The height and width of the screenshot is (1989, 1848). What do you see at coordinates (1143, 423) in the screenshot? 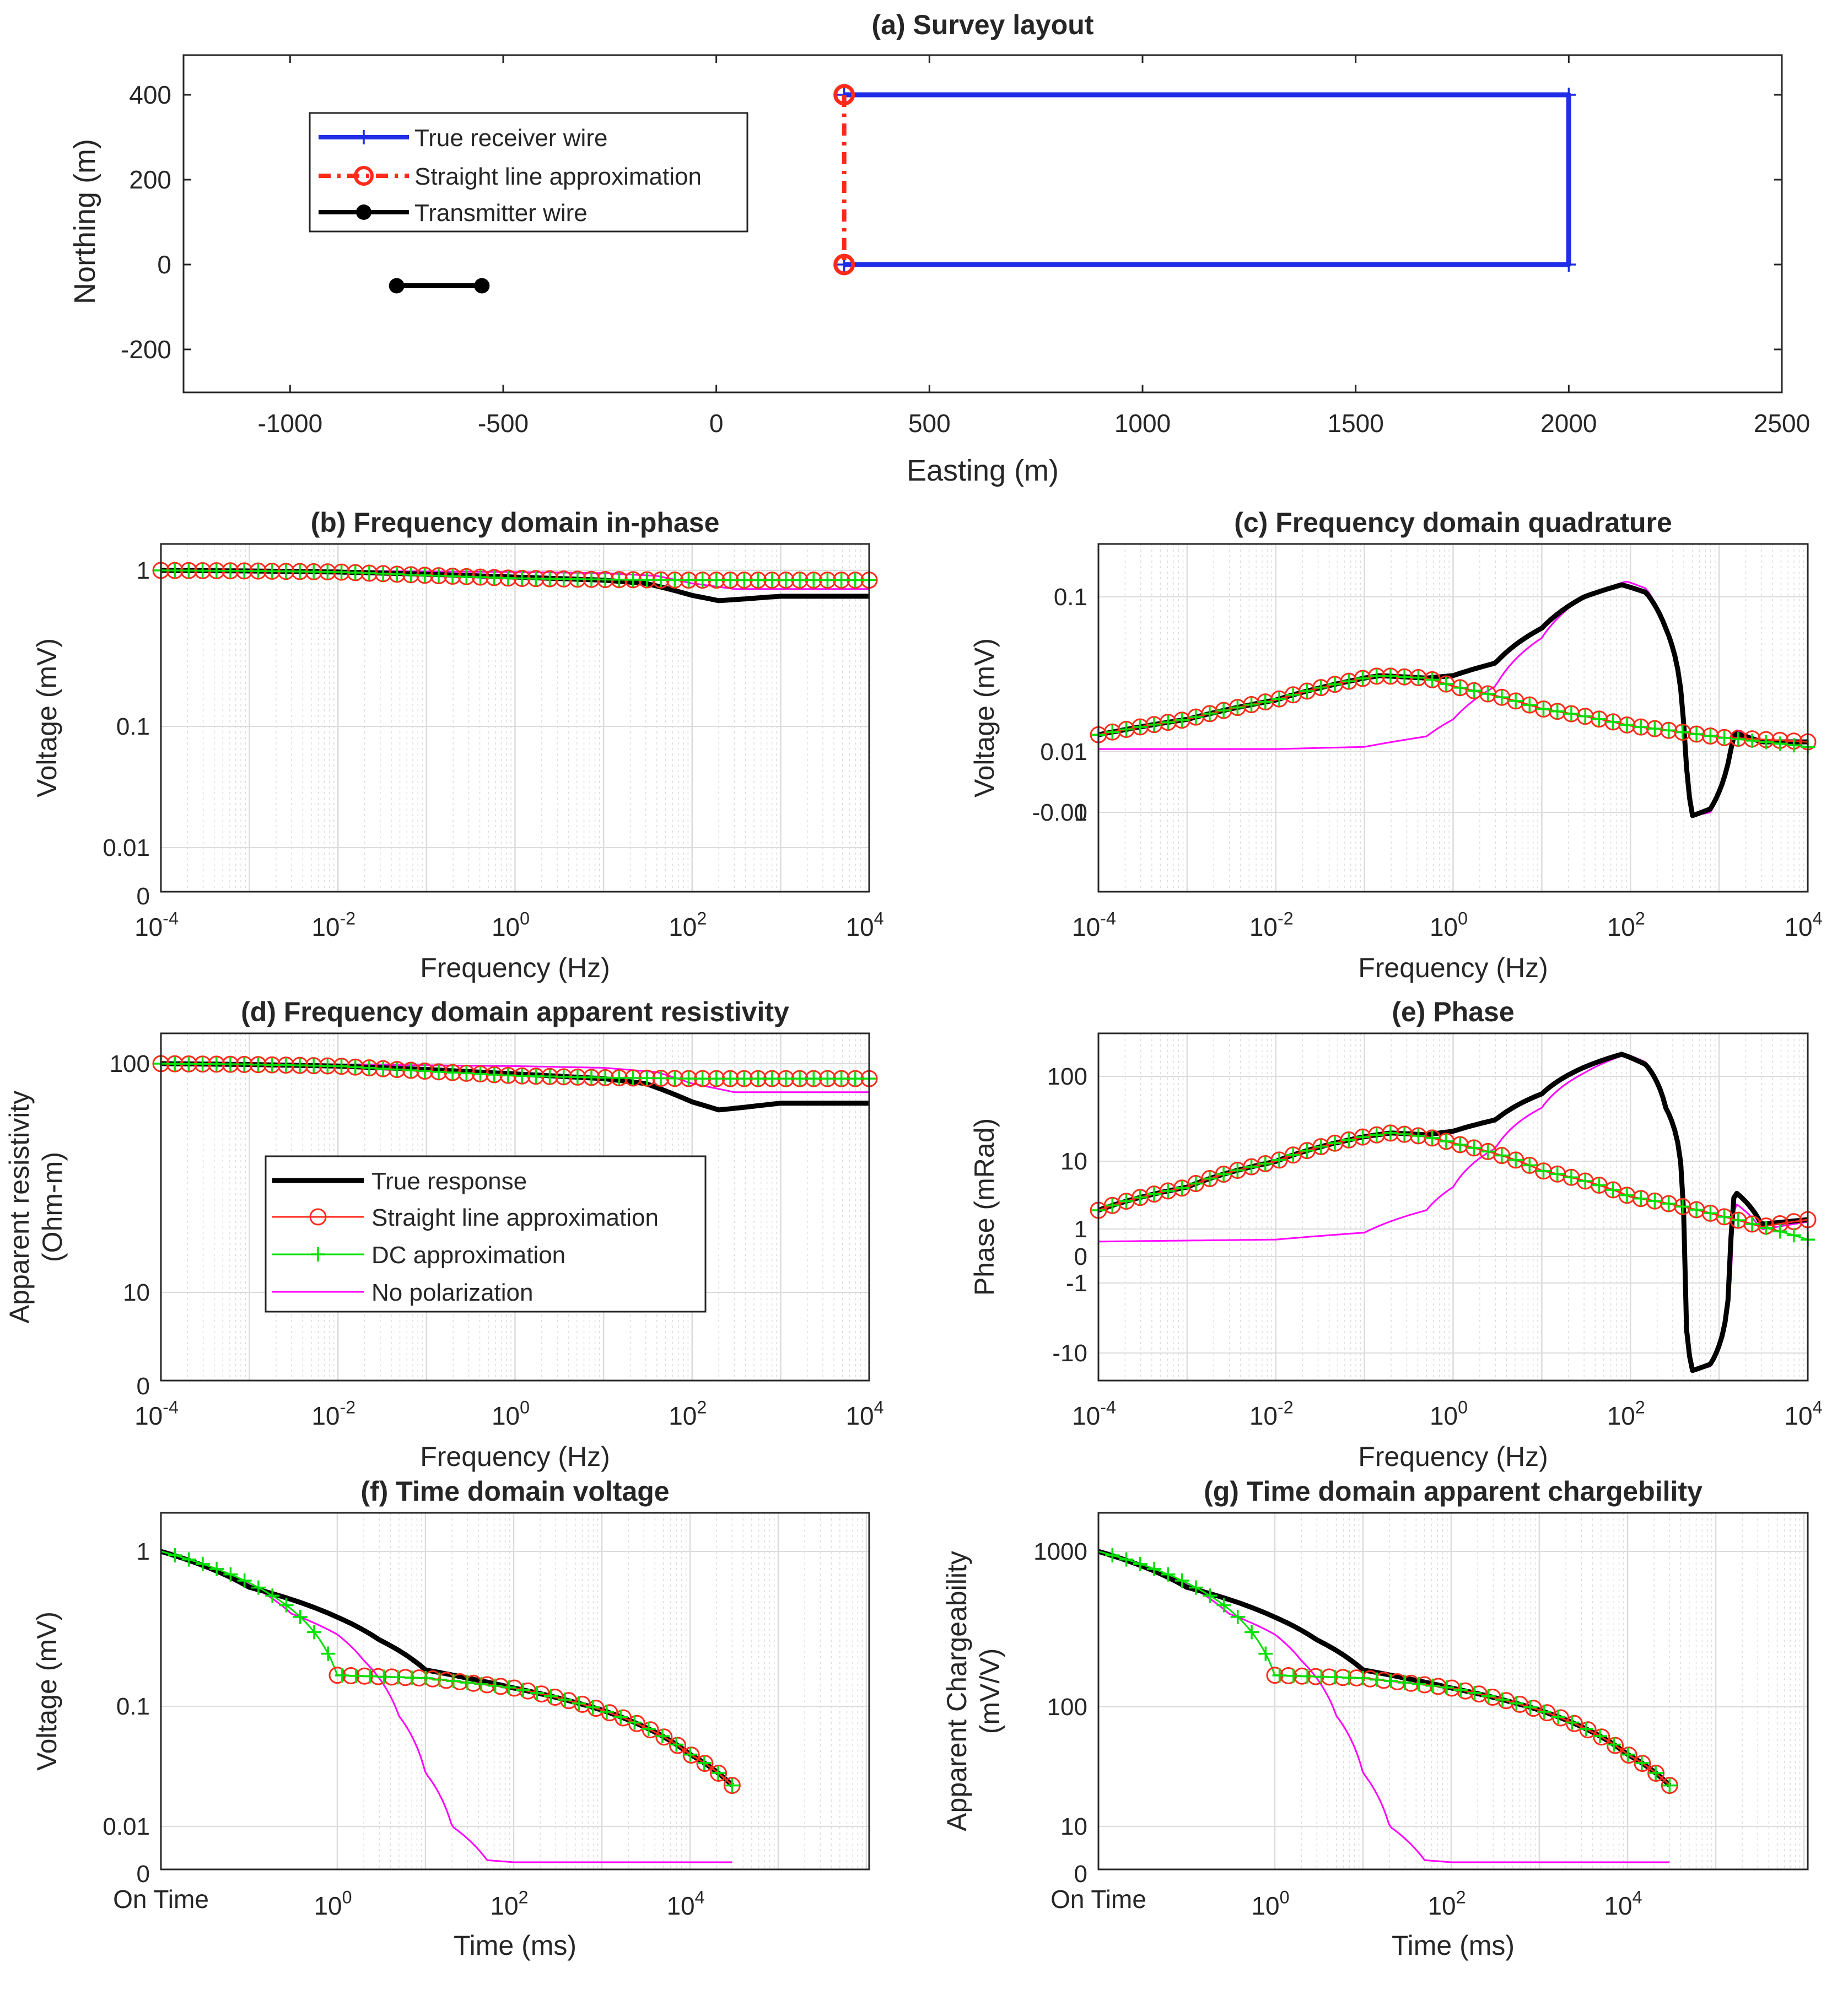
I see `x-tick-label: 1000` at bounding box center [1143, 423].